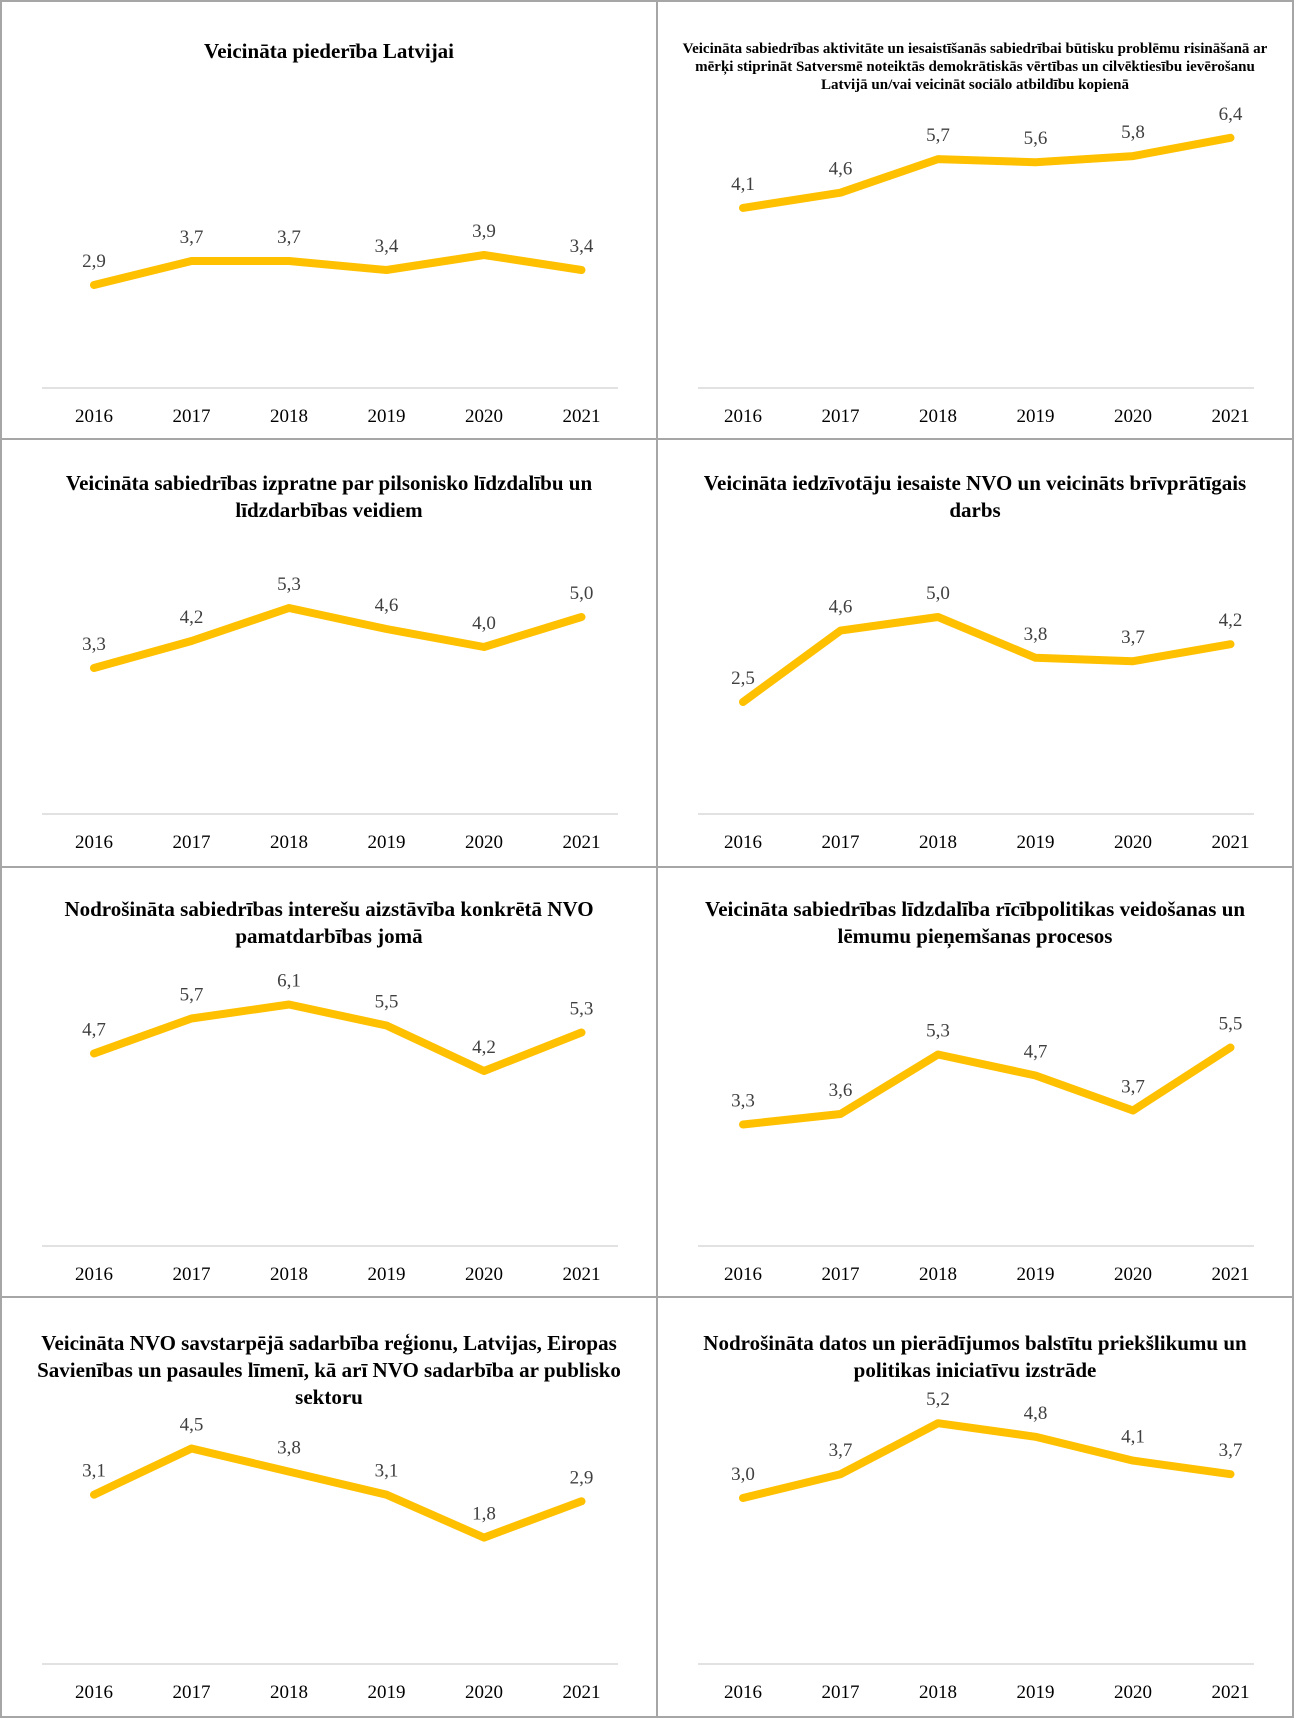 The image size is (1294, 1718). What do you see at coordinates (192, 1425) in the screenshot?
I see `data-label: 4,5` at bounding box center [192, 1425].